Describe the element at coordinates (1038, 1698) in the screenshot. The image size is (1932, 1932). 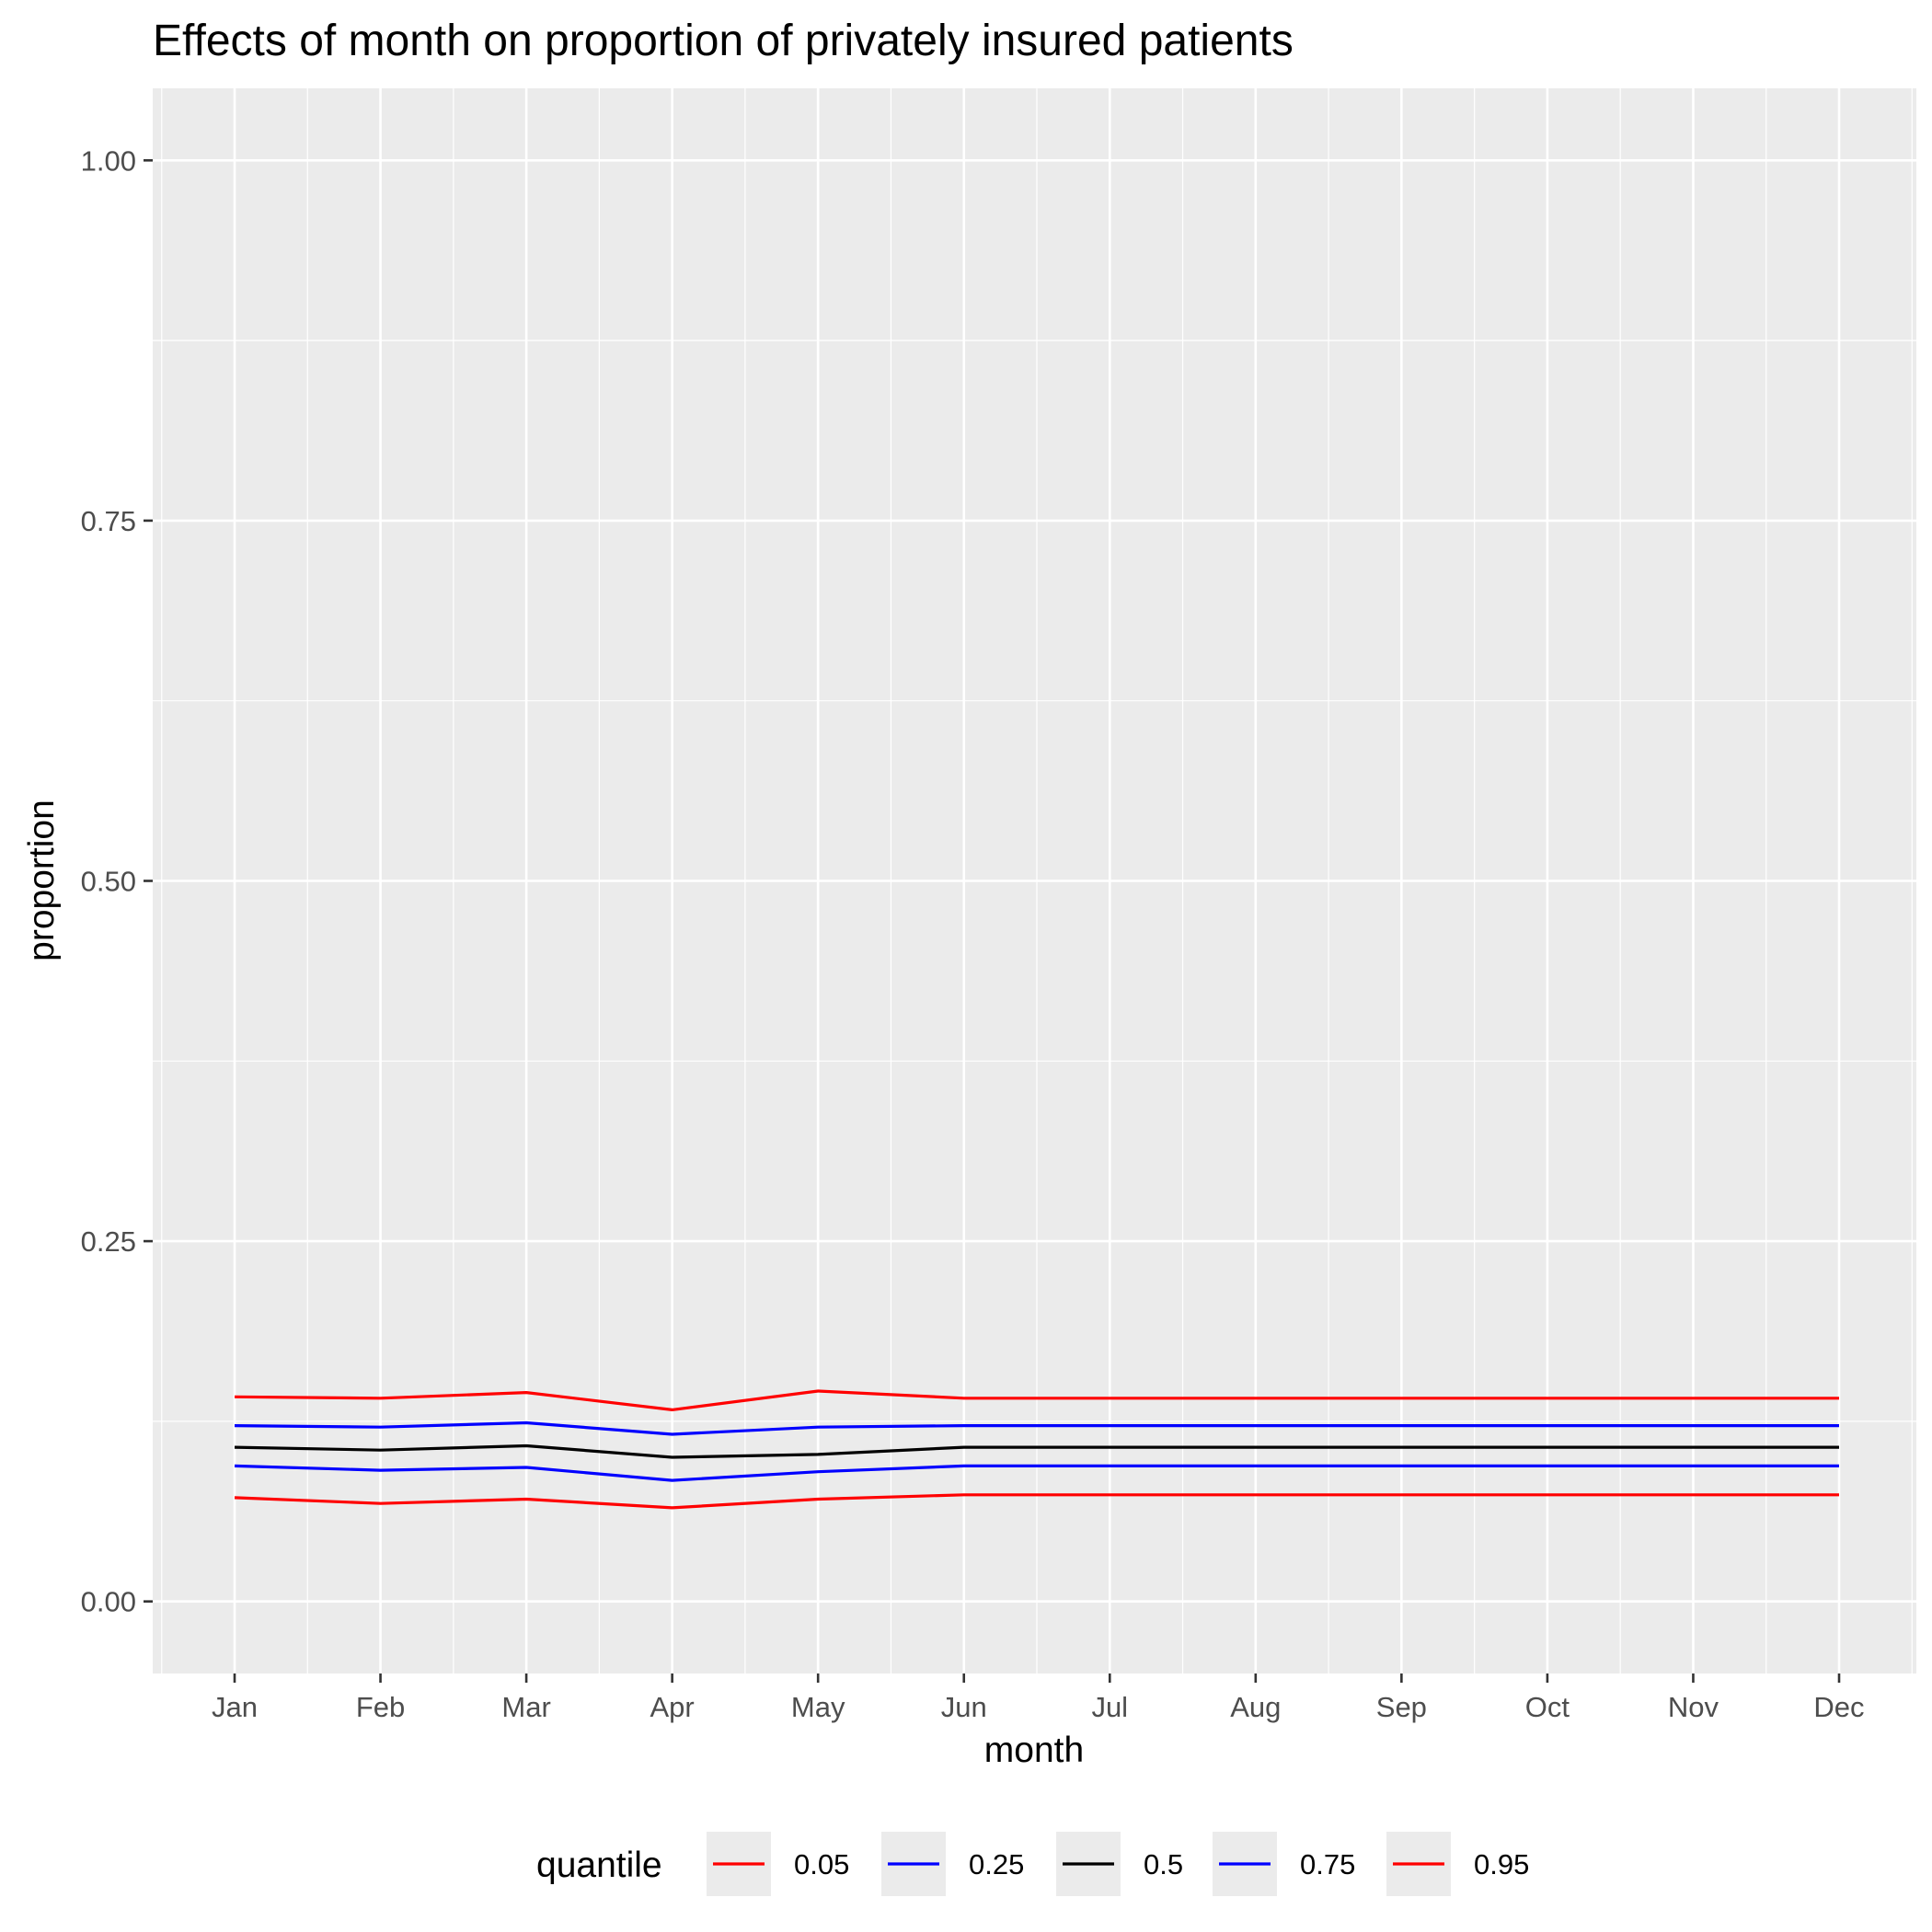
I see `x-axis: Jan Feb Mar Apr May Jun Jul Aug Sep Oct Nov Dec` at that location.